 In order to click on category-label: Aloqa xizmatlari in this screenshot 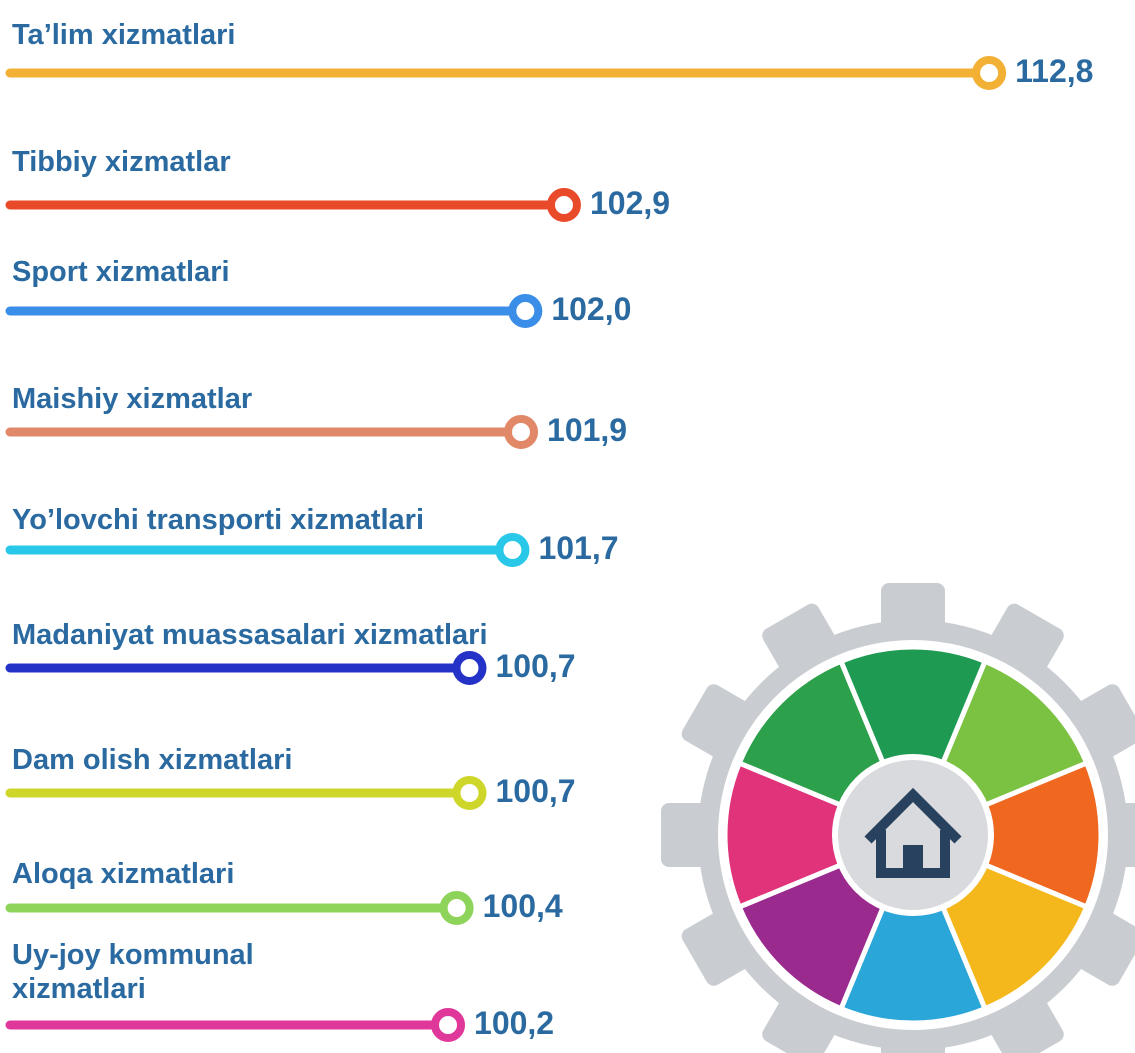, I will do `click(123, 874)`.